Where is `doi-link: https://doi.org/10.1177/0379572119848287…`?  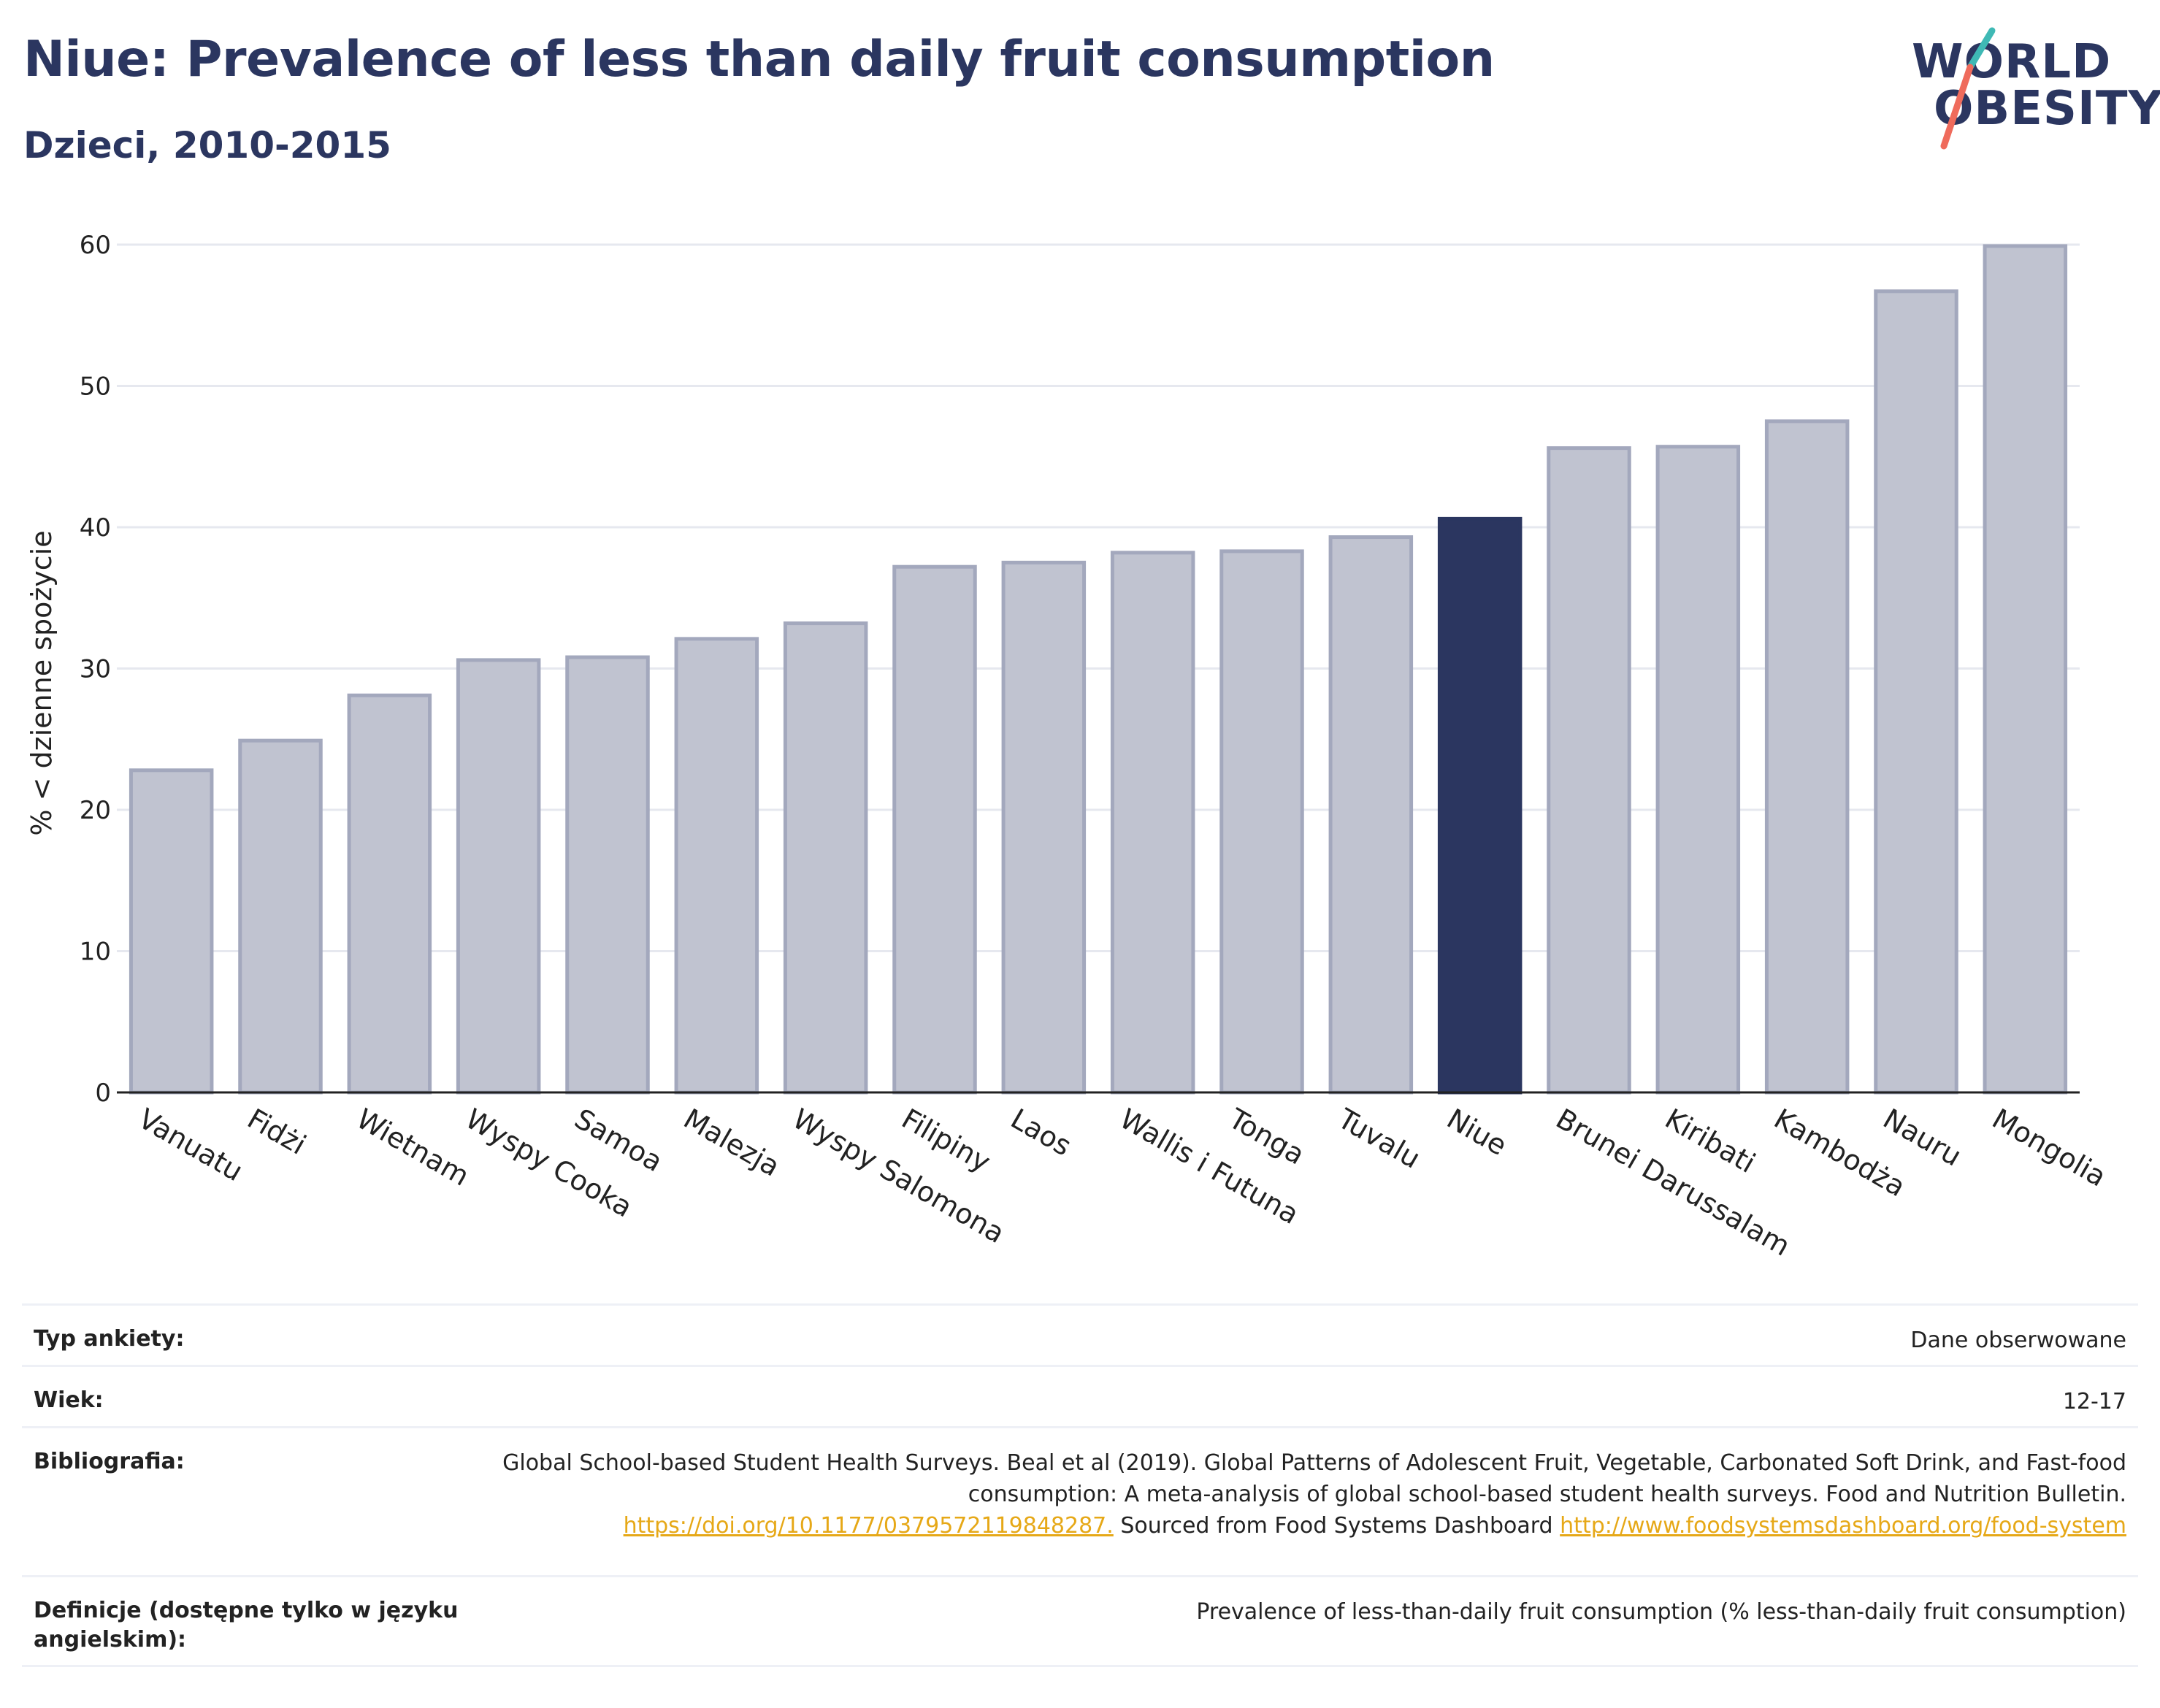
doi-link: https://doi.org/10.1177/0379572119848287… is located at coordinates (868, 1526).